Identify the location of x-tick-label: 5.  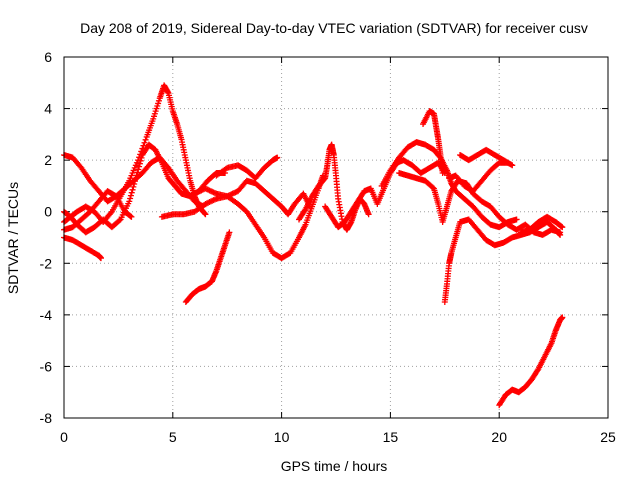
(173, 437).